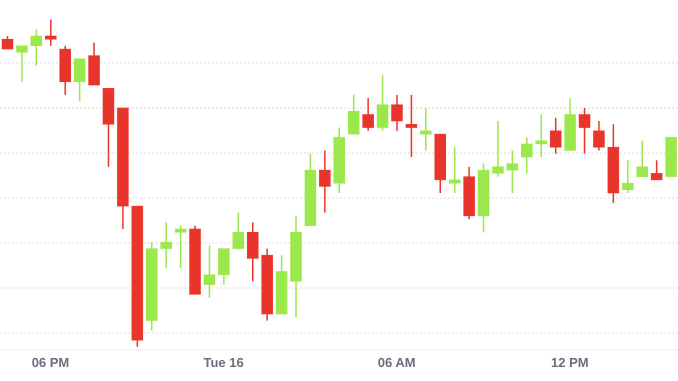 The image size is (678, 381). I want to click on x-tick-label: 06 AM, so click(397, 362).